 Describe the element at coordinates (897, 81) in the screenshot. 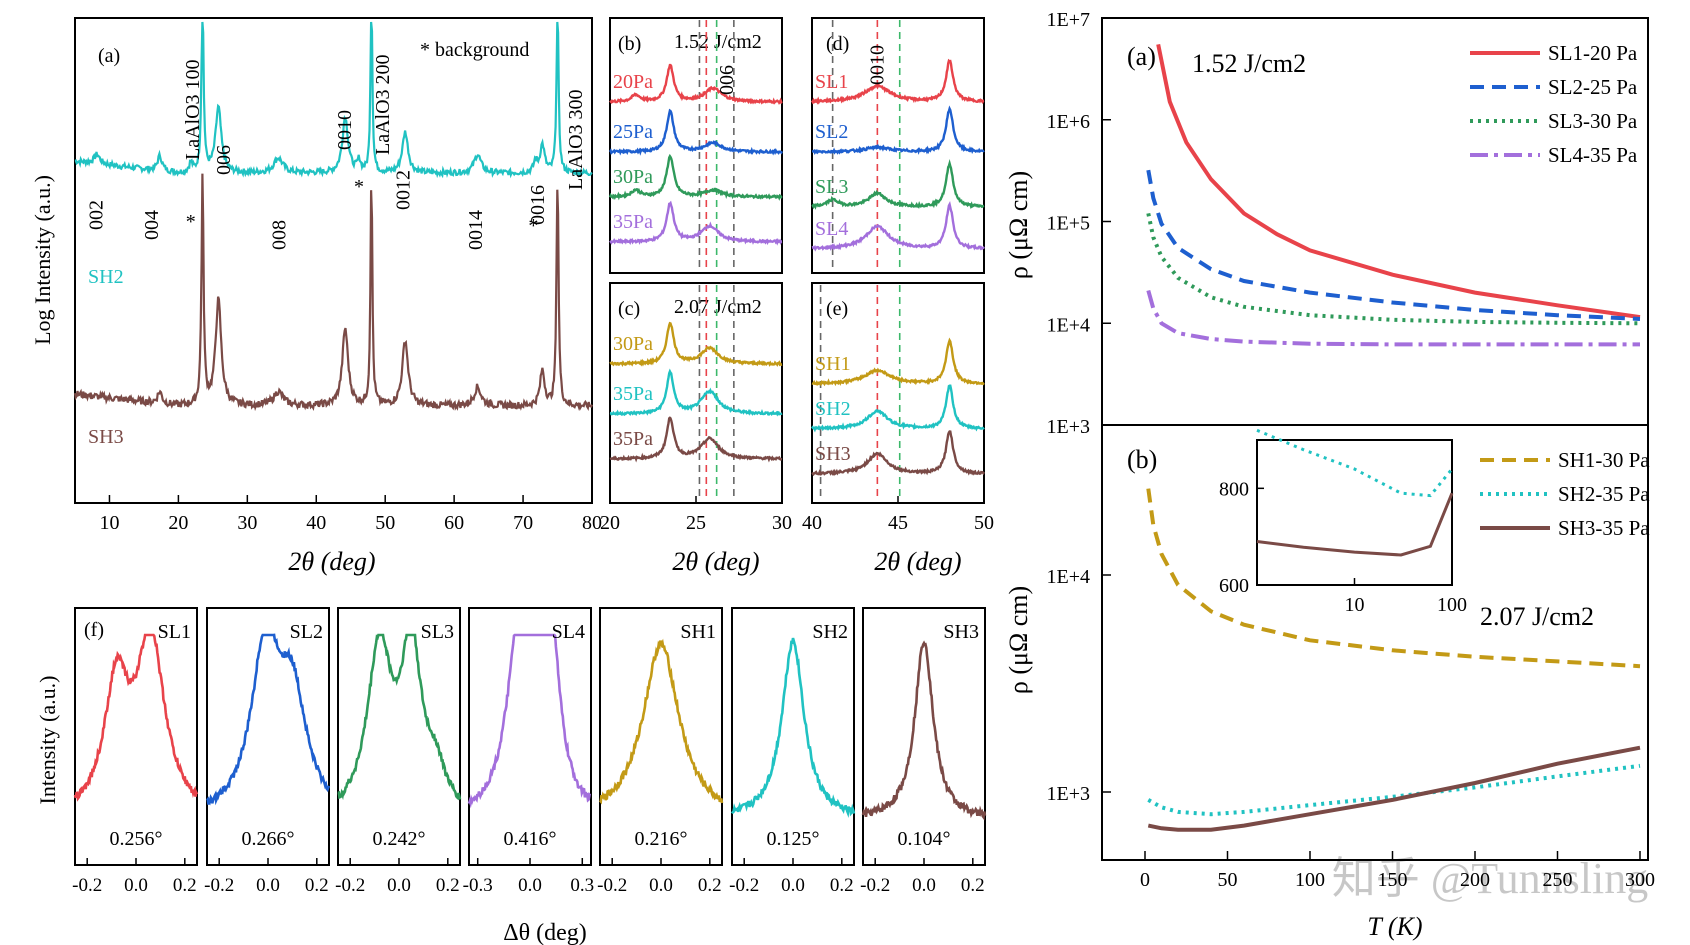

I see `xrdD-series-SL1` at that location.